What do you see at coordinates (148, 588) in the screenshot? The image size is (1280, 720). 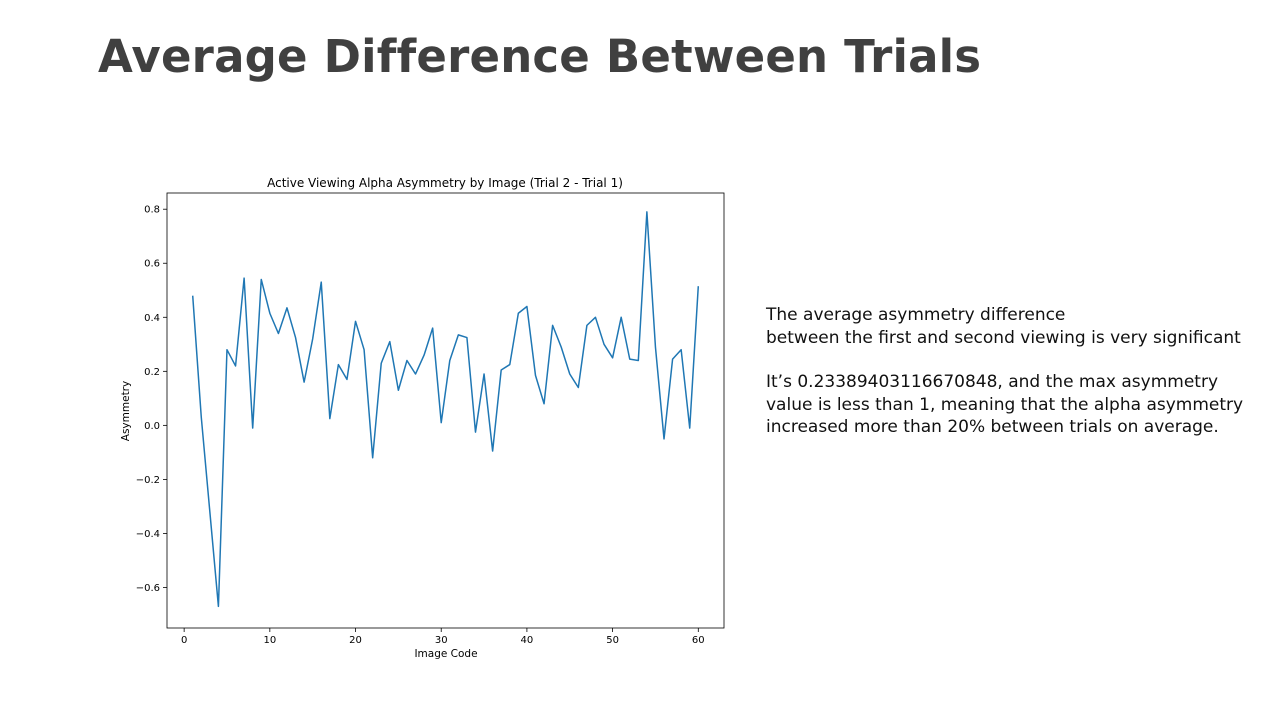 I see `y-tick-label: −0.6` at bounding box center [148, 588].